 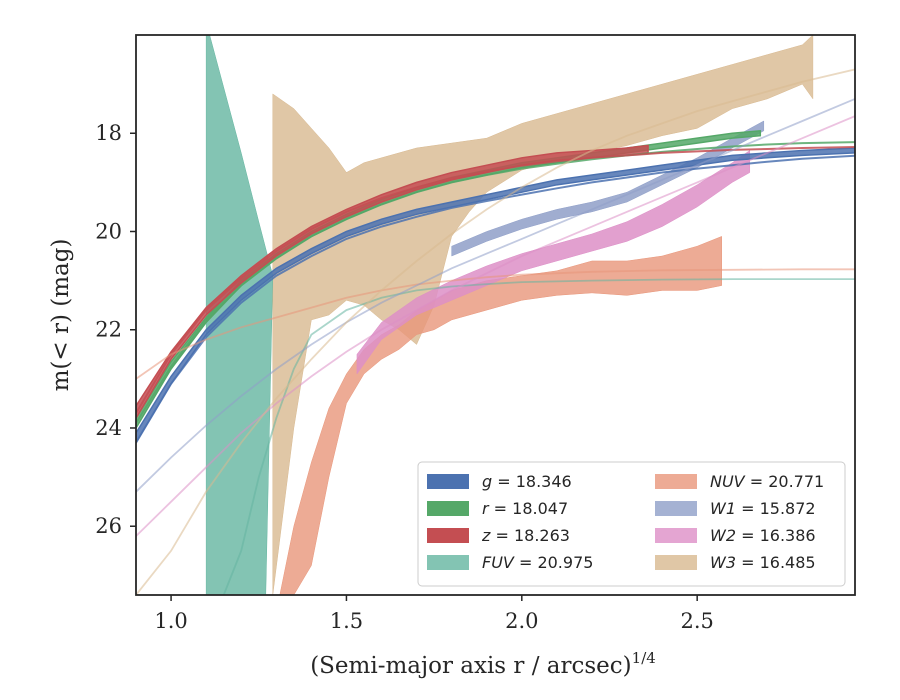 What do you see at coordinates (527, 481) in the screenshot?
I see `legend-label: g = 18.346` at bounding box center [527, 481].